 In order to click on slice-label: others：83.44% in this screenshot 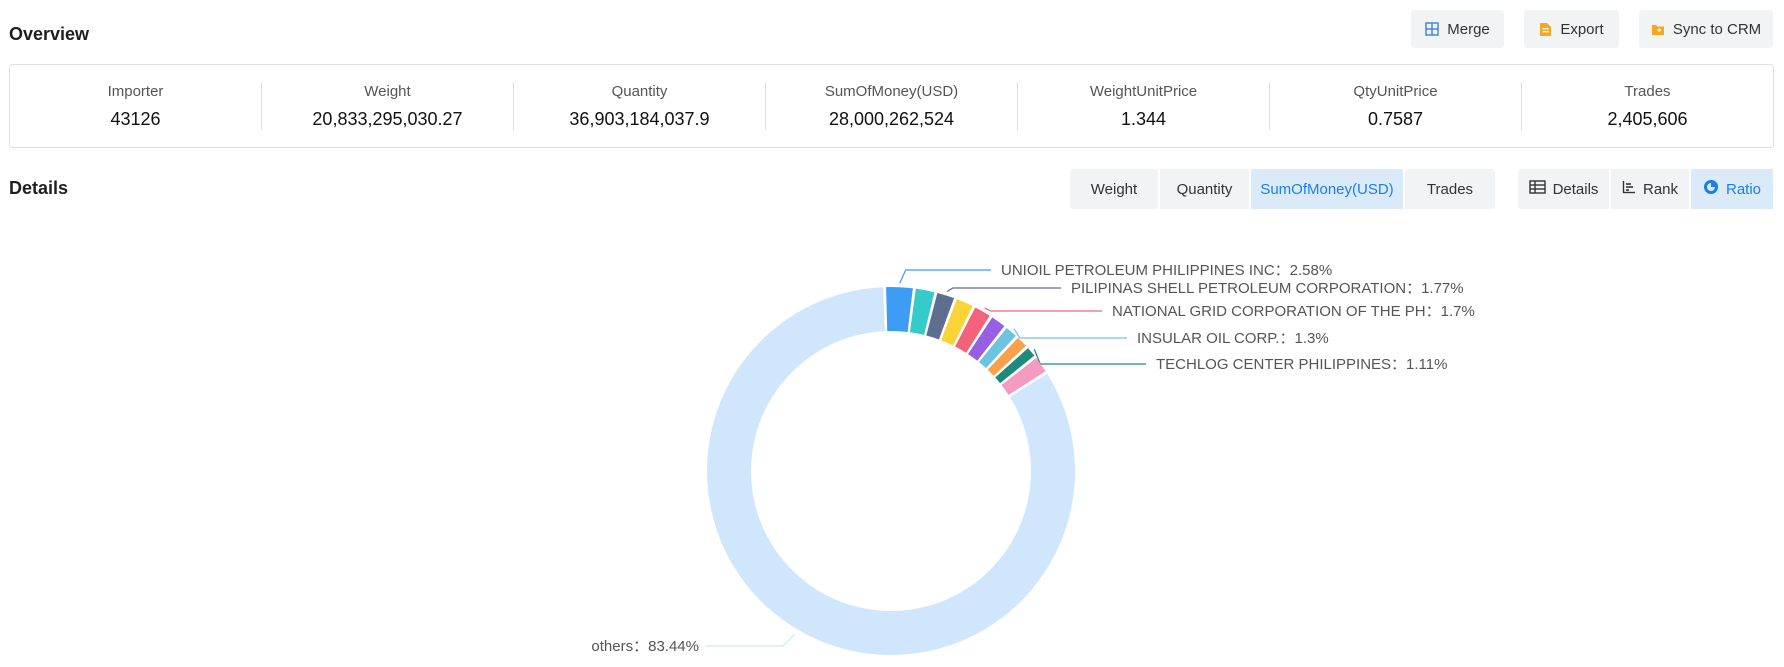, I will do `click(645, 646)`.